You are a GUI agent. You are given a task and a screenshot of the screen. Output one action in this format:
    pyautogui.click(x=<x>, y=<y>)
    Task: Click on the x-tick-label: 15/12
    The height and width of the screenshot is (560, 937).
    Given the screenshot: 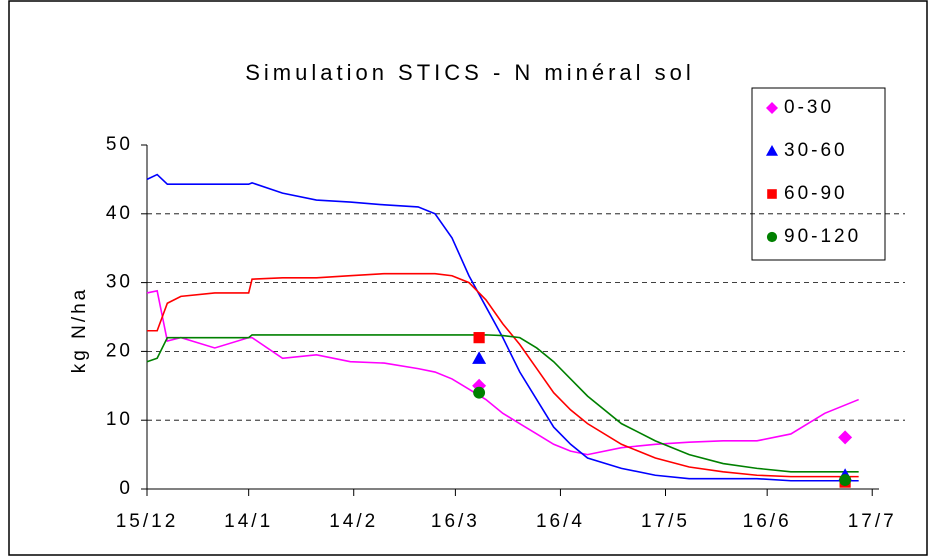 What is the action you would take?
    pyautogui.click(x=147, y=521)
    